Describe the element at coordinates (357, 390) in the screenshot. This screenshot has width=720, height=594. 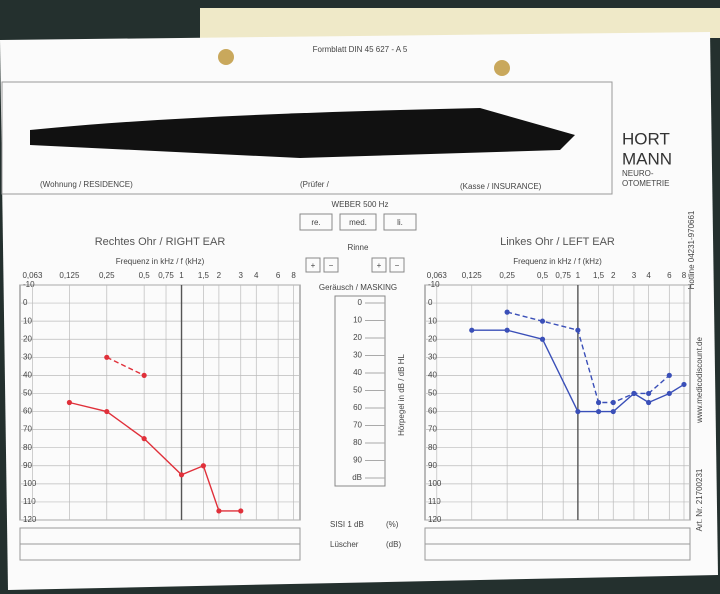
I see `masking-scale-label: 50` at that location.